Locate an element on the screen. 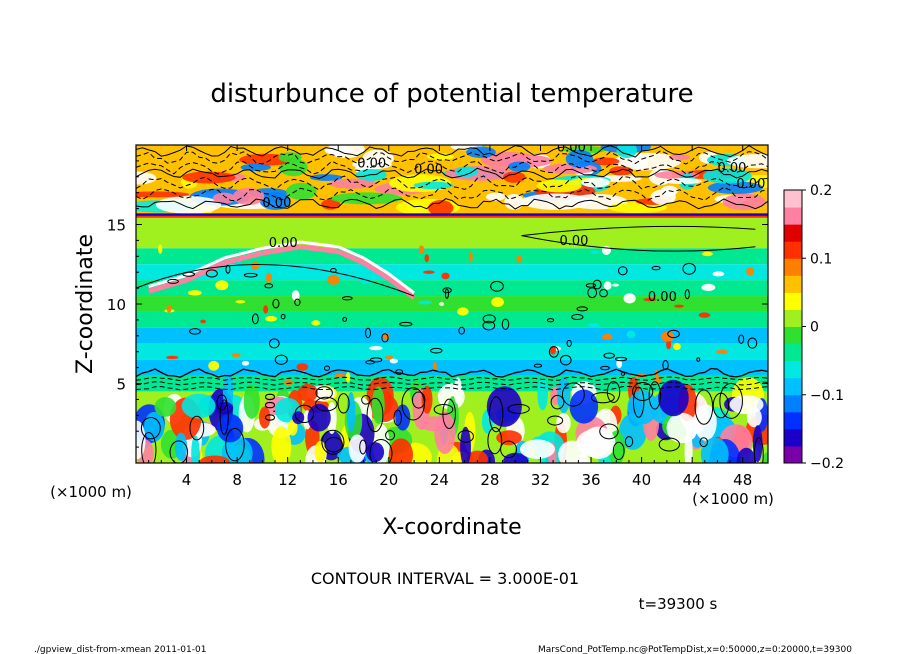  x-axis-label: X-coordinate is located at coordinates (451, 527).